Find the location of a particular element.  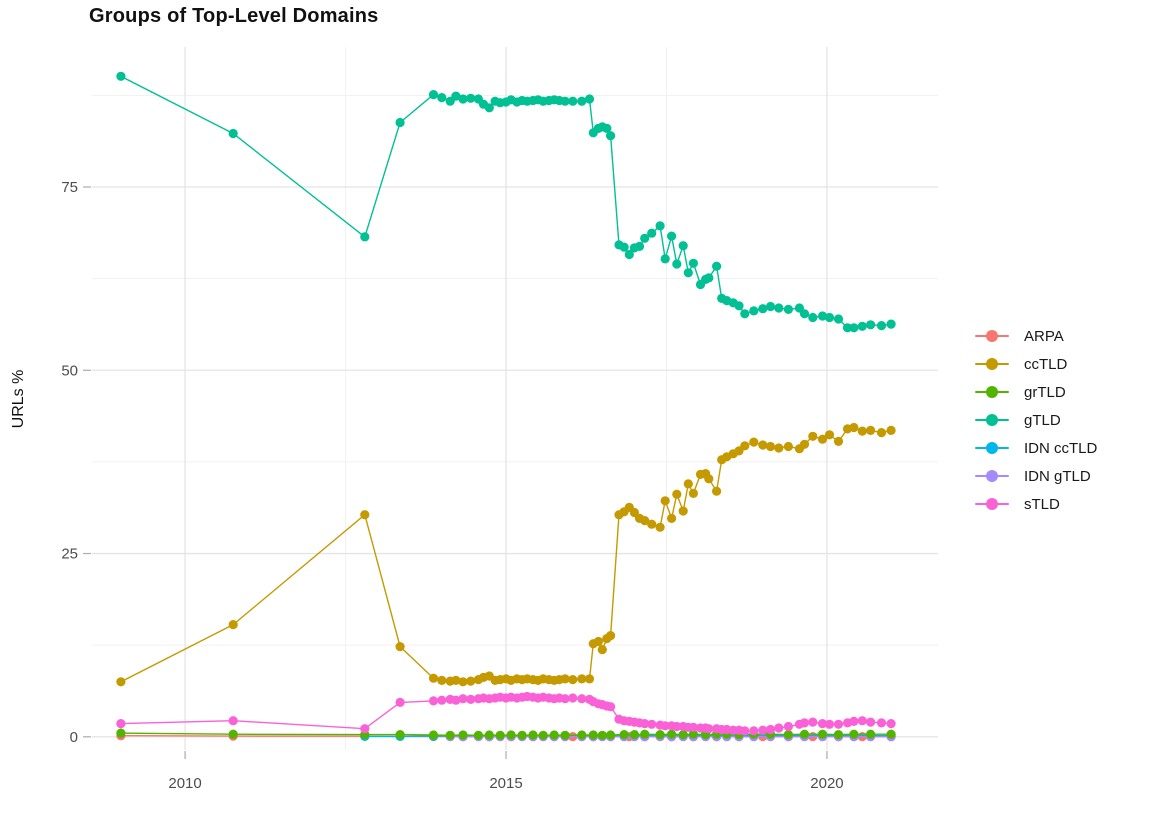

legend-item-stld: sTLD is located at coordinates (1036, 504).